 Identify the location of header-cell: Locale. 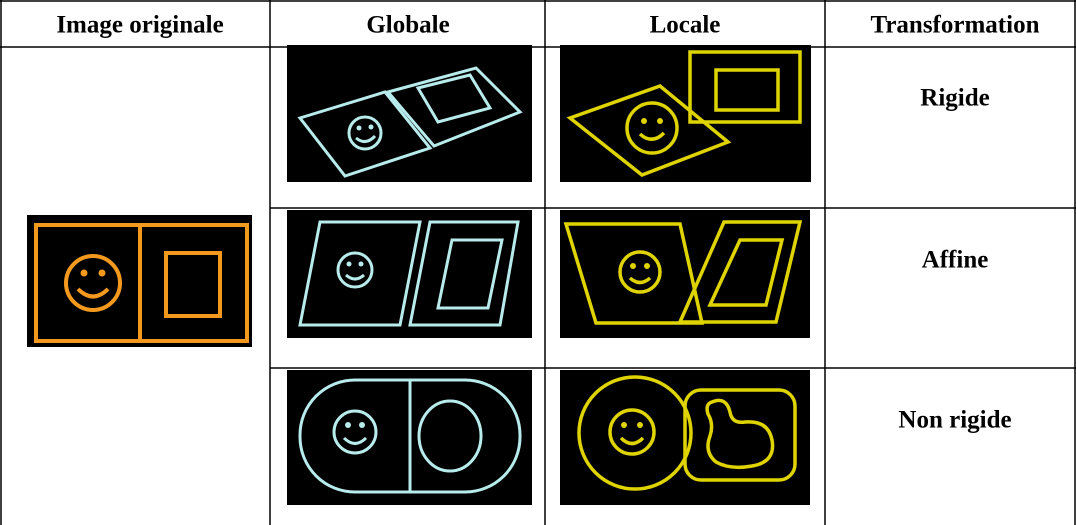
(685, 25).